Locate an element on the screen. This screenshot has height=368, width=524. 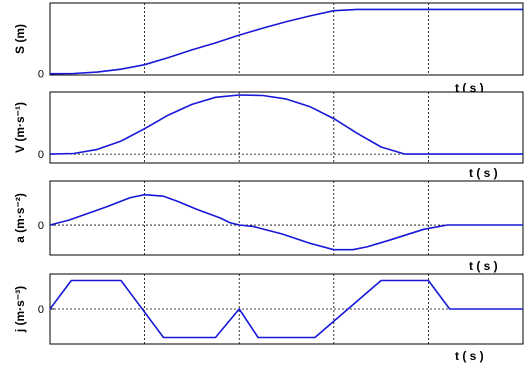
acceleration-x-axis-label: t ( s ) is located at coordinates (483, 266).